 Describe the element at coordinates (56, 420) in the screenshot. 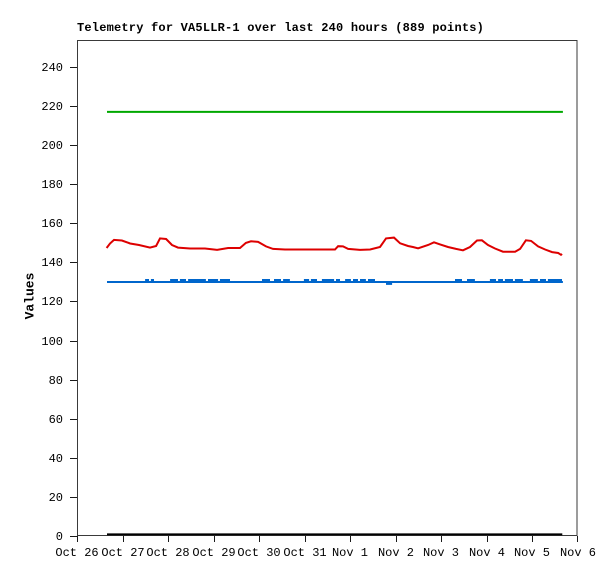

I see `y-tick-label: 60` at that location.